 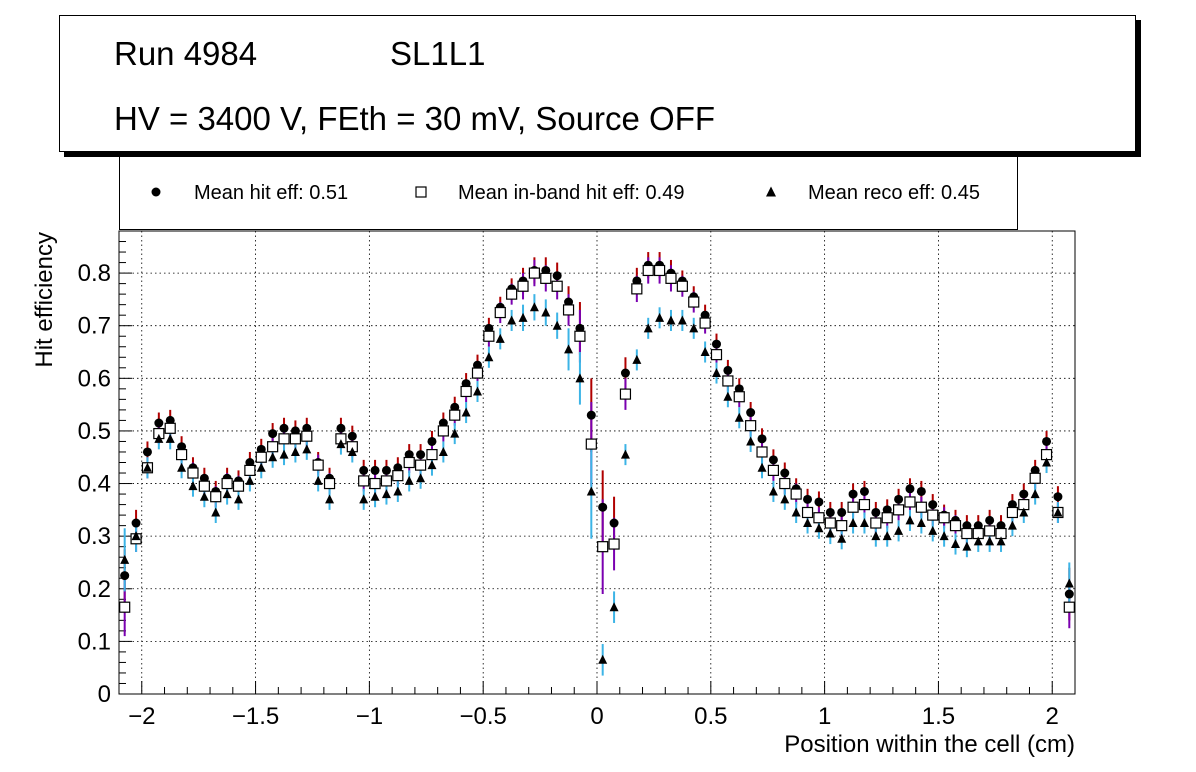 What do you see at coordinates (421, 192) in the screenshot?
I see `legend-marker-square` at bounding box center [421, 192].